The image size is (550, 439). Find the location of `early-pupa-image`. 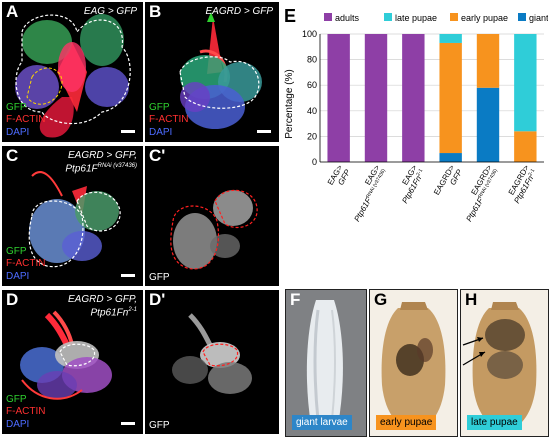

early-pupa-image is located at coordinates (413, 363).